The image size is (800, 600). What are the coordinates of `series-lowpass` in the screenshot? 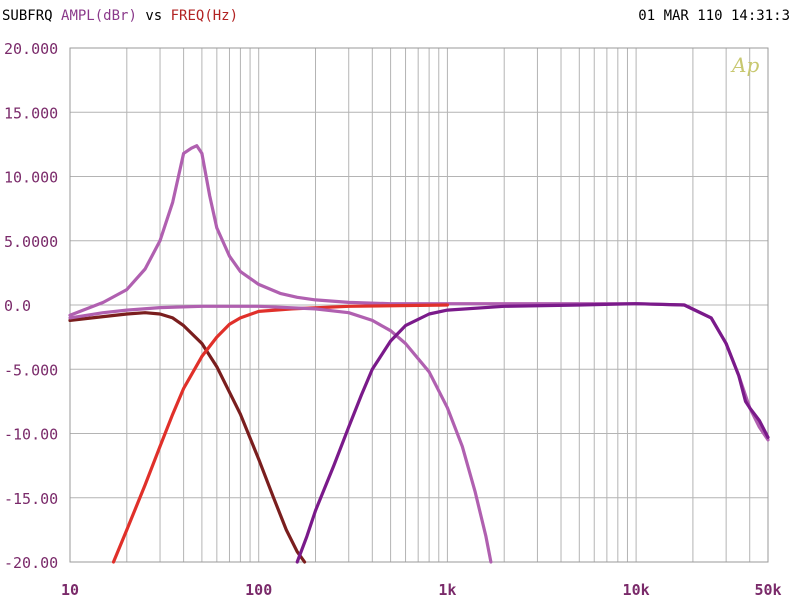 It's located at (187, 437).